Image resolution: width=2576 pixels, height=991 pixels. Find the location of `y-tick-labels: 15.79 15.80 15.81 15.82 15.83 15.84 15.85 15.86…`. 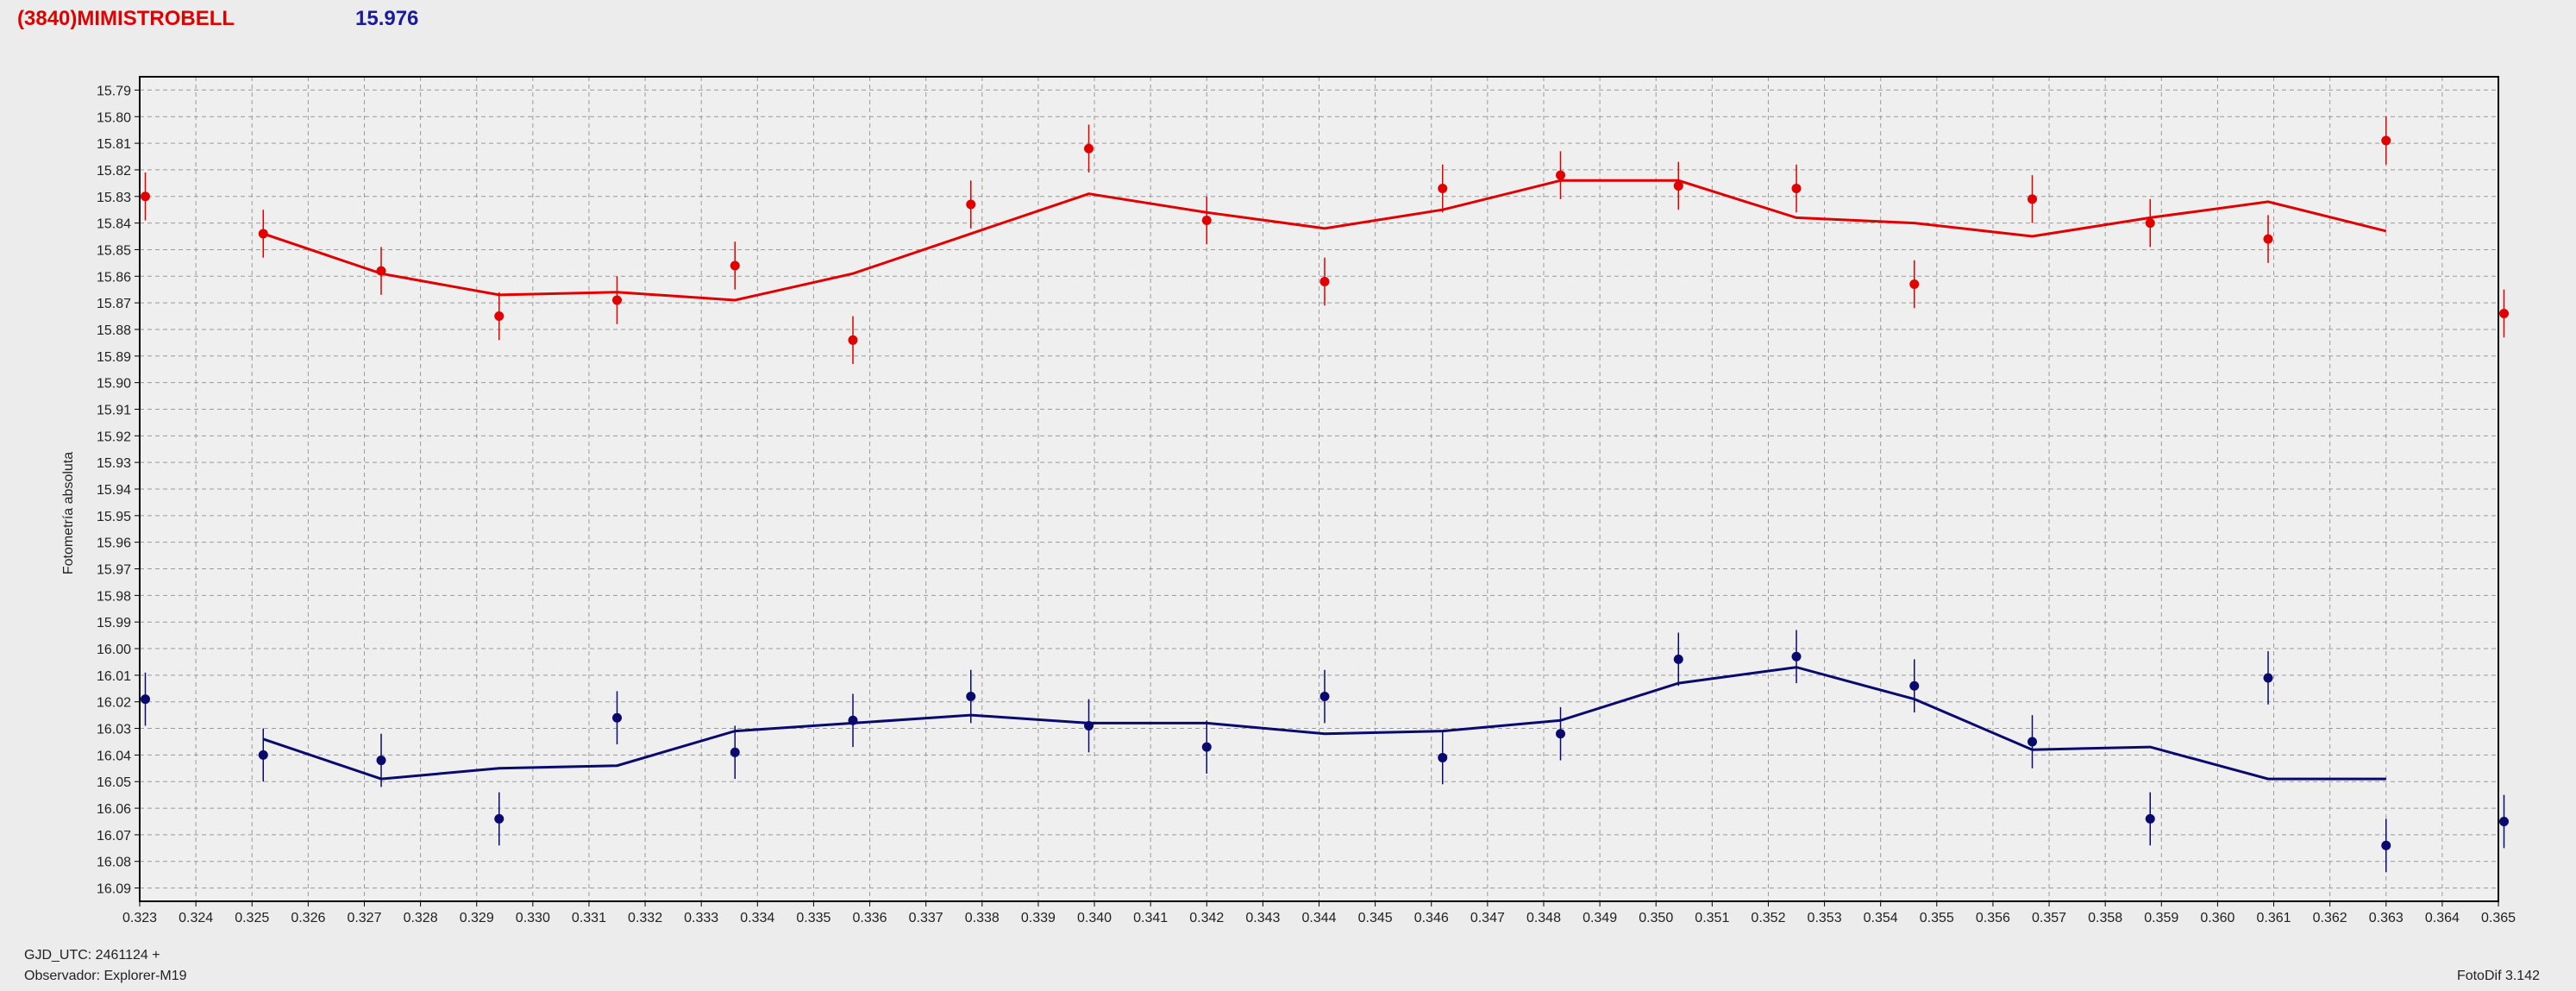

y-tick-labels: 15.79 15.80 15.81 15.82 15.83 15.84 15.85 15.86… is located at coordinates (114, 490).